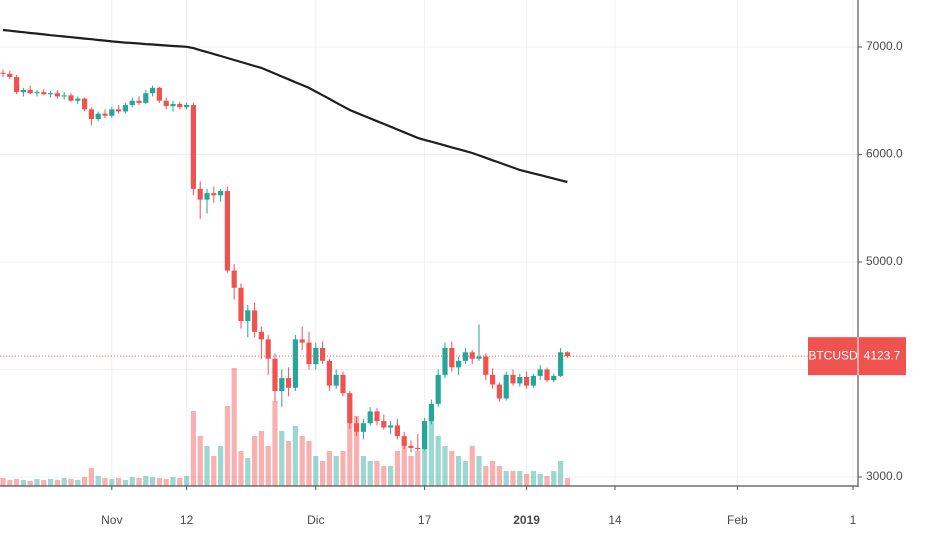  I want to click on x-tick-label: 14, so click(615, 520).